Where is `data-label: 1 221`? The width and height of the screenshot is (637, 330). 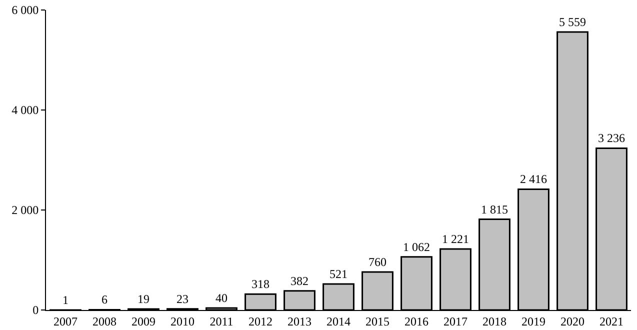
data-label: 1 221 is located at coordinates (455, 239).